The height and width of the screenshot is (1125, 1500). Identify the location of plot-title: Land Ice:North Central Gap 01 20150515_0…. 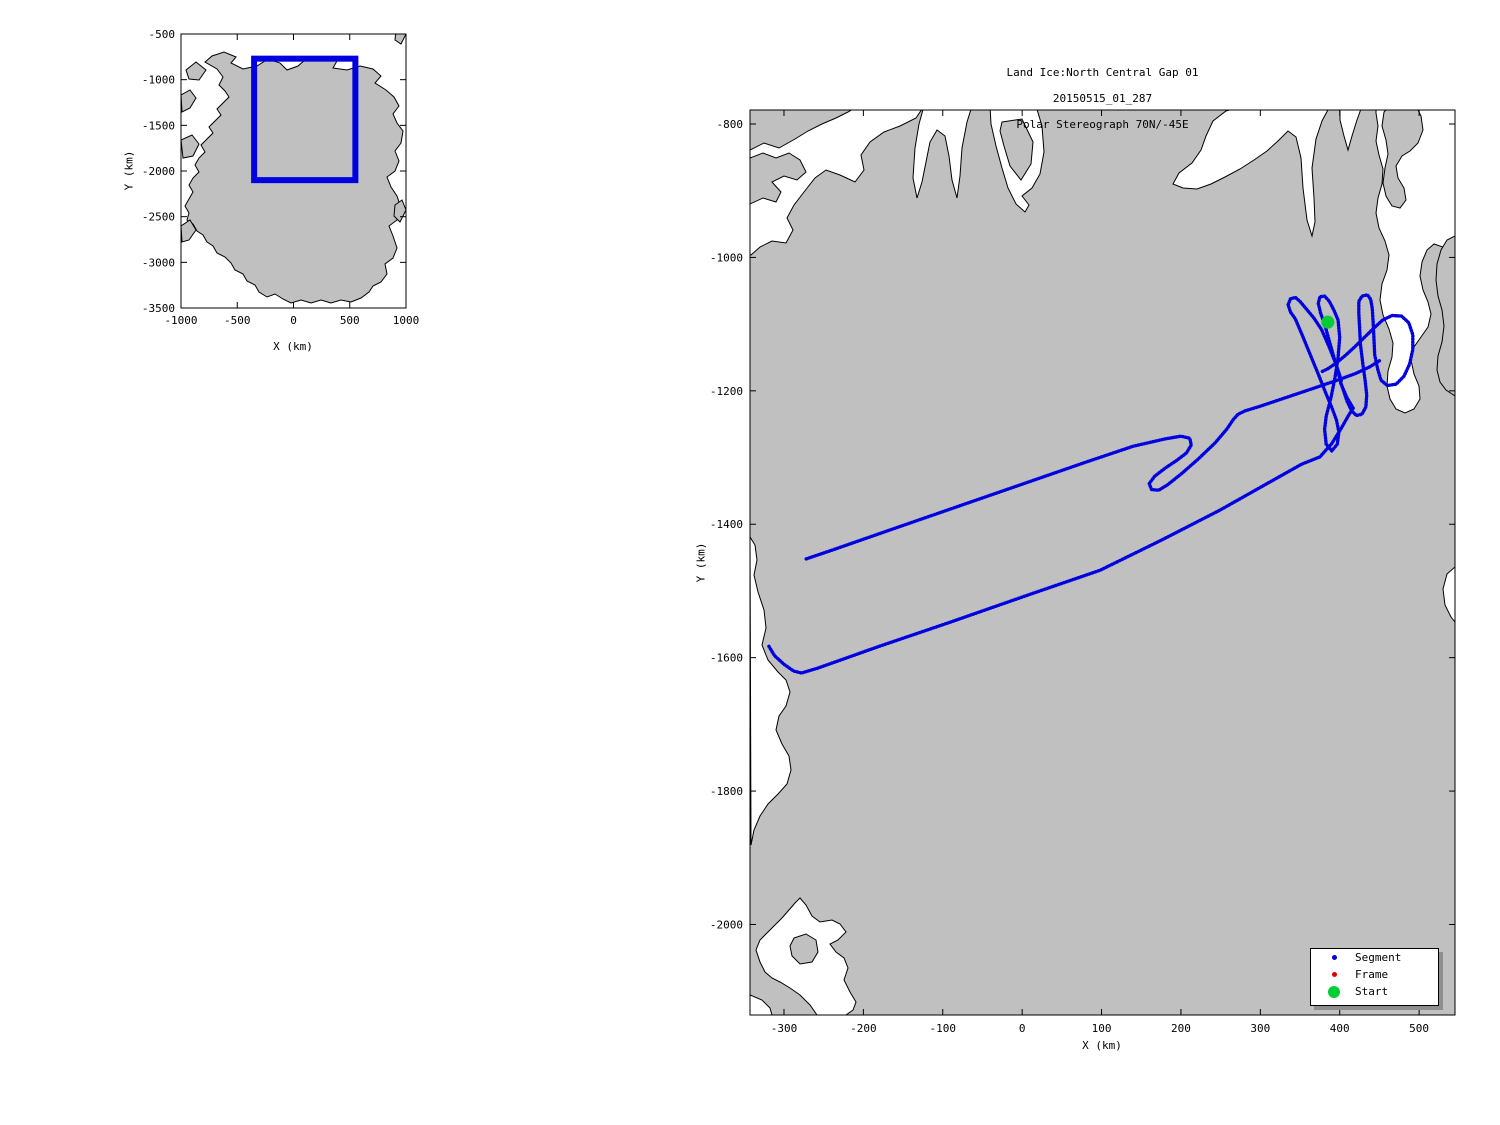
(1102, 98).